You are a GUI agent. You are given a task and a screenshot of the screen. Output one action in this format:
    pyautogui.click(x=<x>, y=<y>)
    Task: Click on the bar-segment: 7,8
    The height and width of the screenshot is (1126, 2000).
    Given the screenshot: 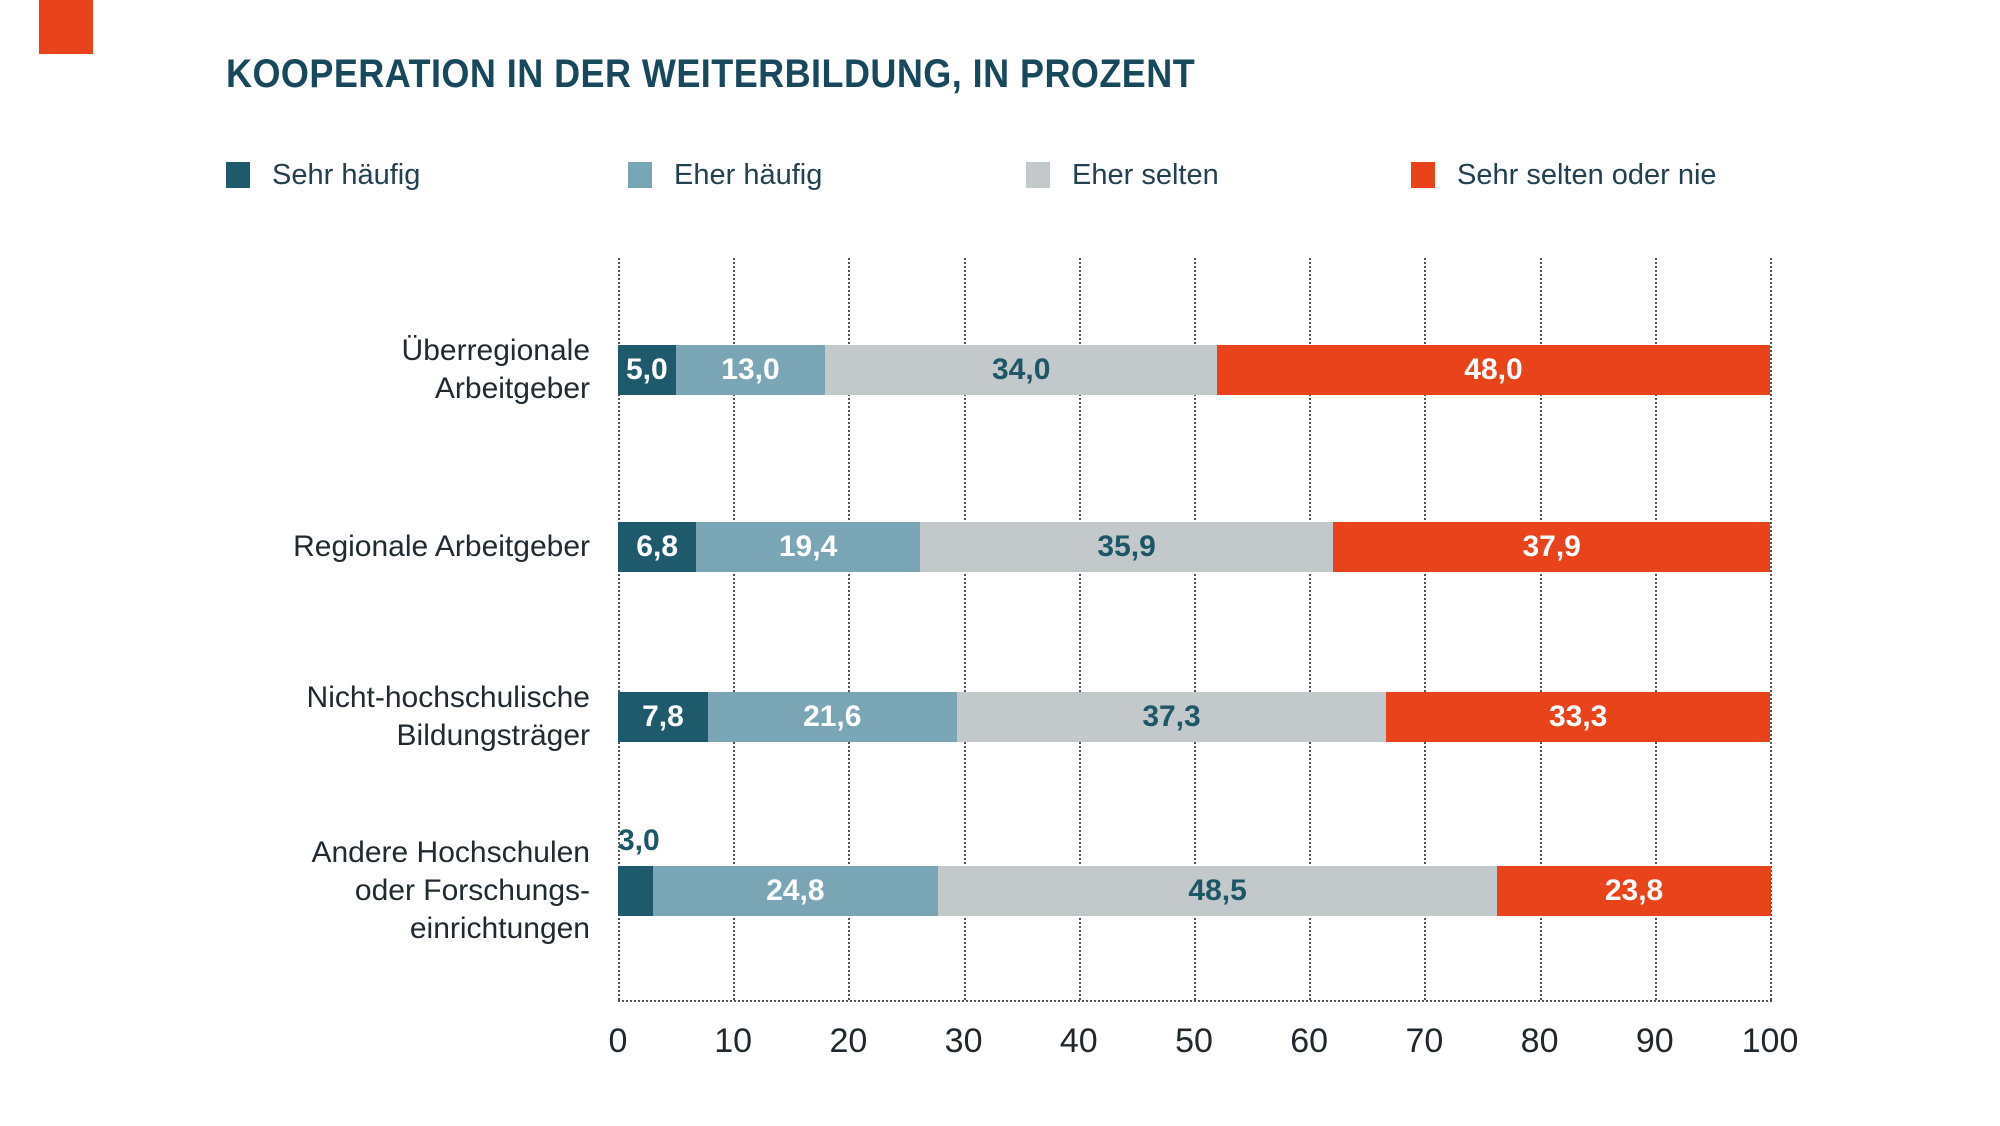 What is the action you would take?
    pyautogui.click(x=663, y=717)
    